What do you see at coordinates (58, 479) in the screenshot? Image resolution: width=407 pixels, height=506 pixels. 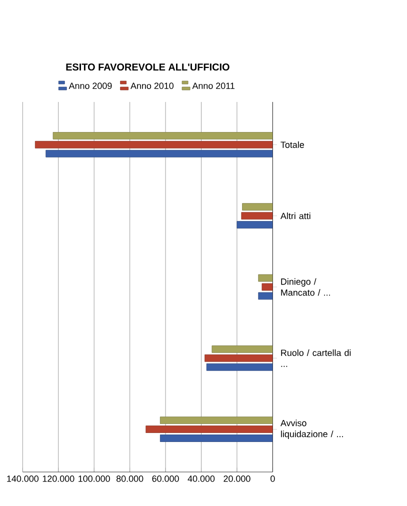 I see `x-tick-label: 120.000` at bounding box center [58, 479].